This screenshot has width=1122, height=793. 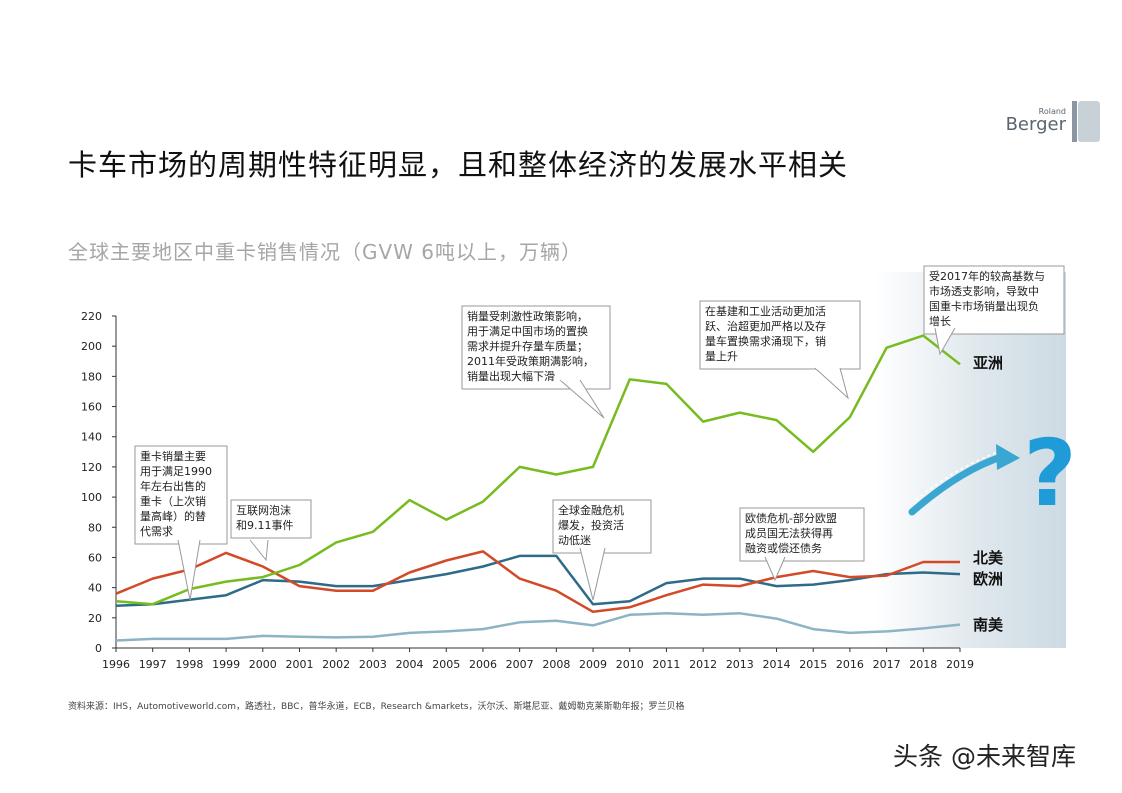 What do you see at coordinates (630, 664) in the screenshot?
I see `x-tick-label: 2010` at bounding box center [630, 664].